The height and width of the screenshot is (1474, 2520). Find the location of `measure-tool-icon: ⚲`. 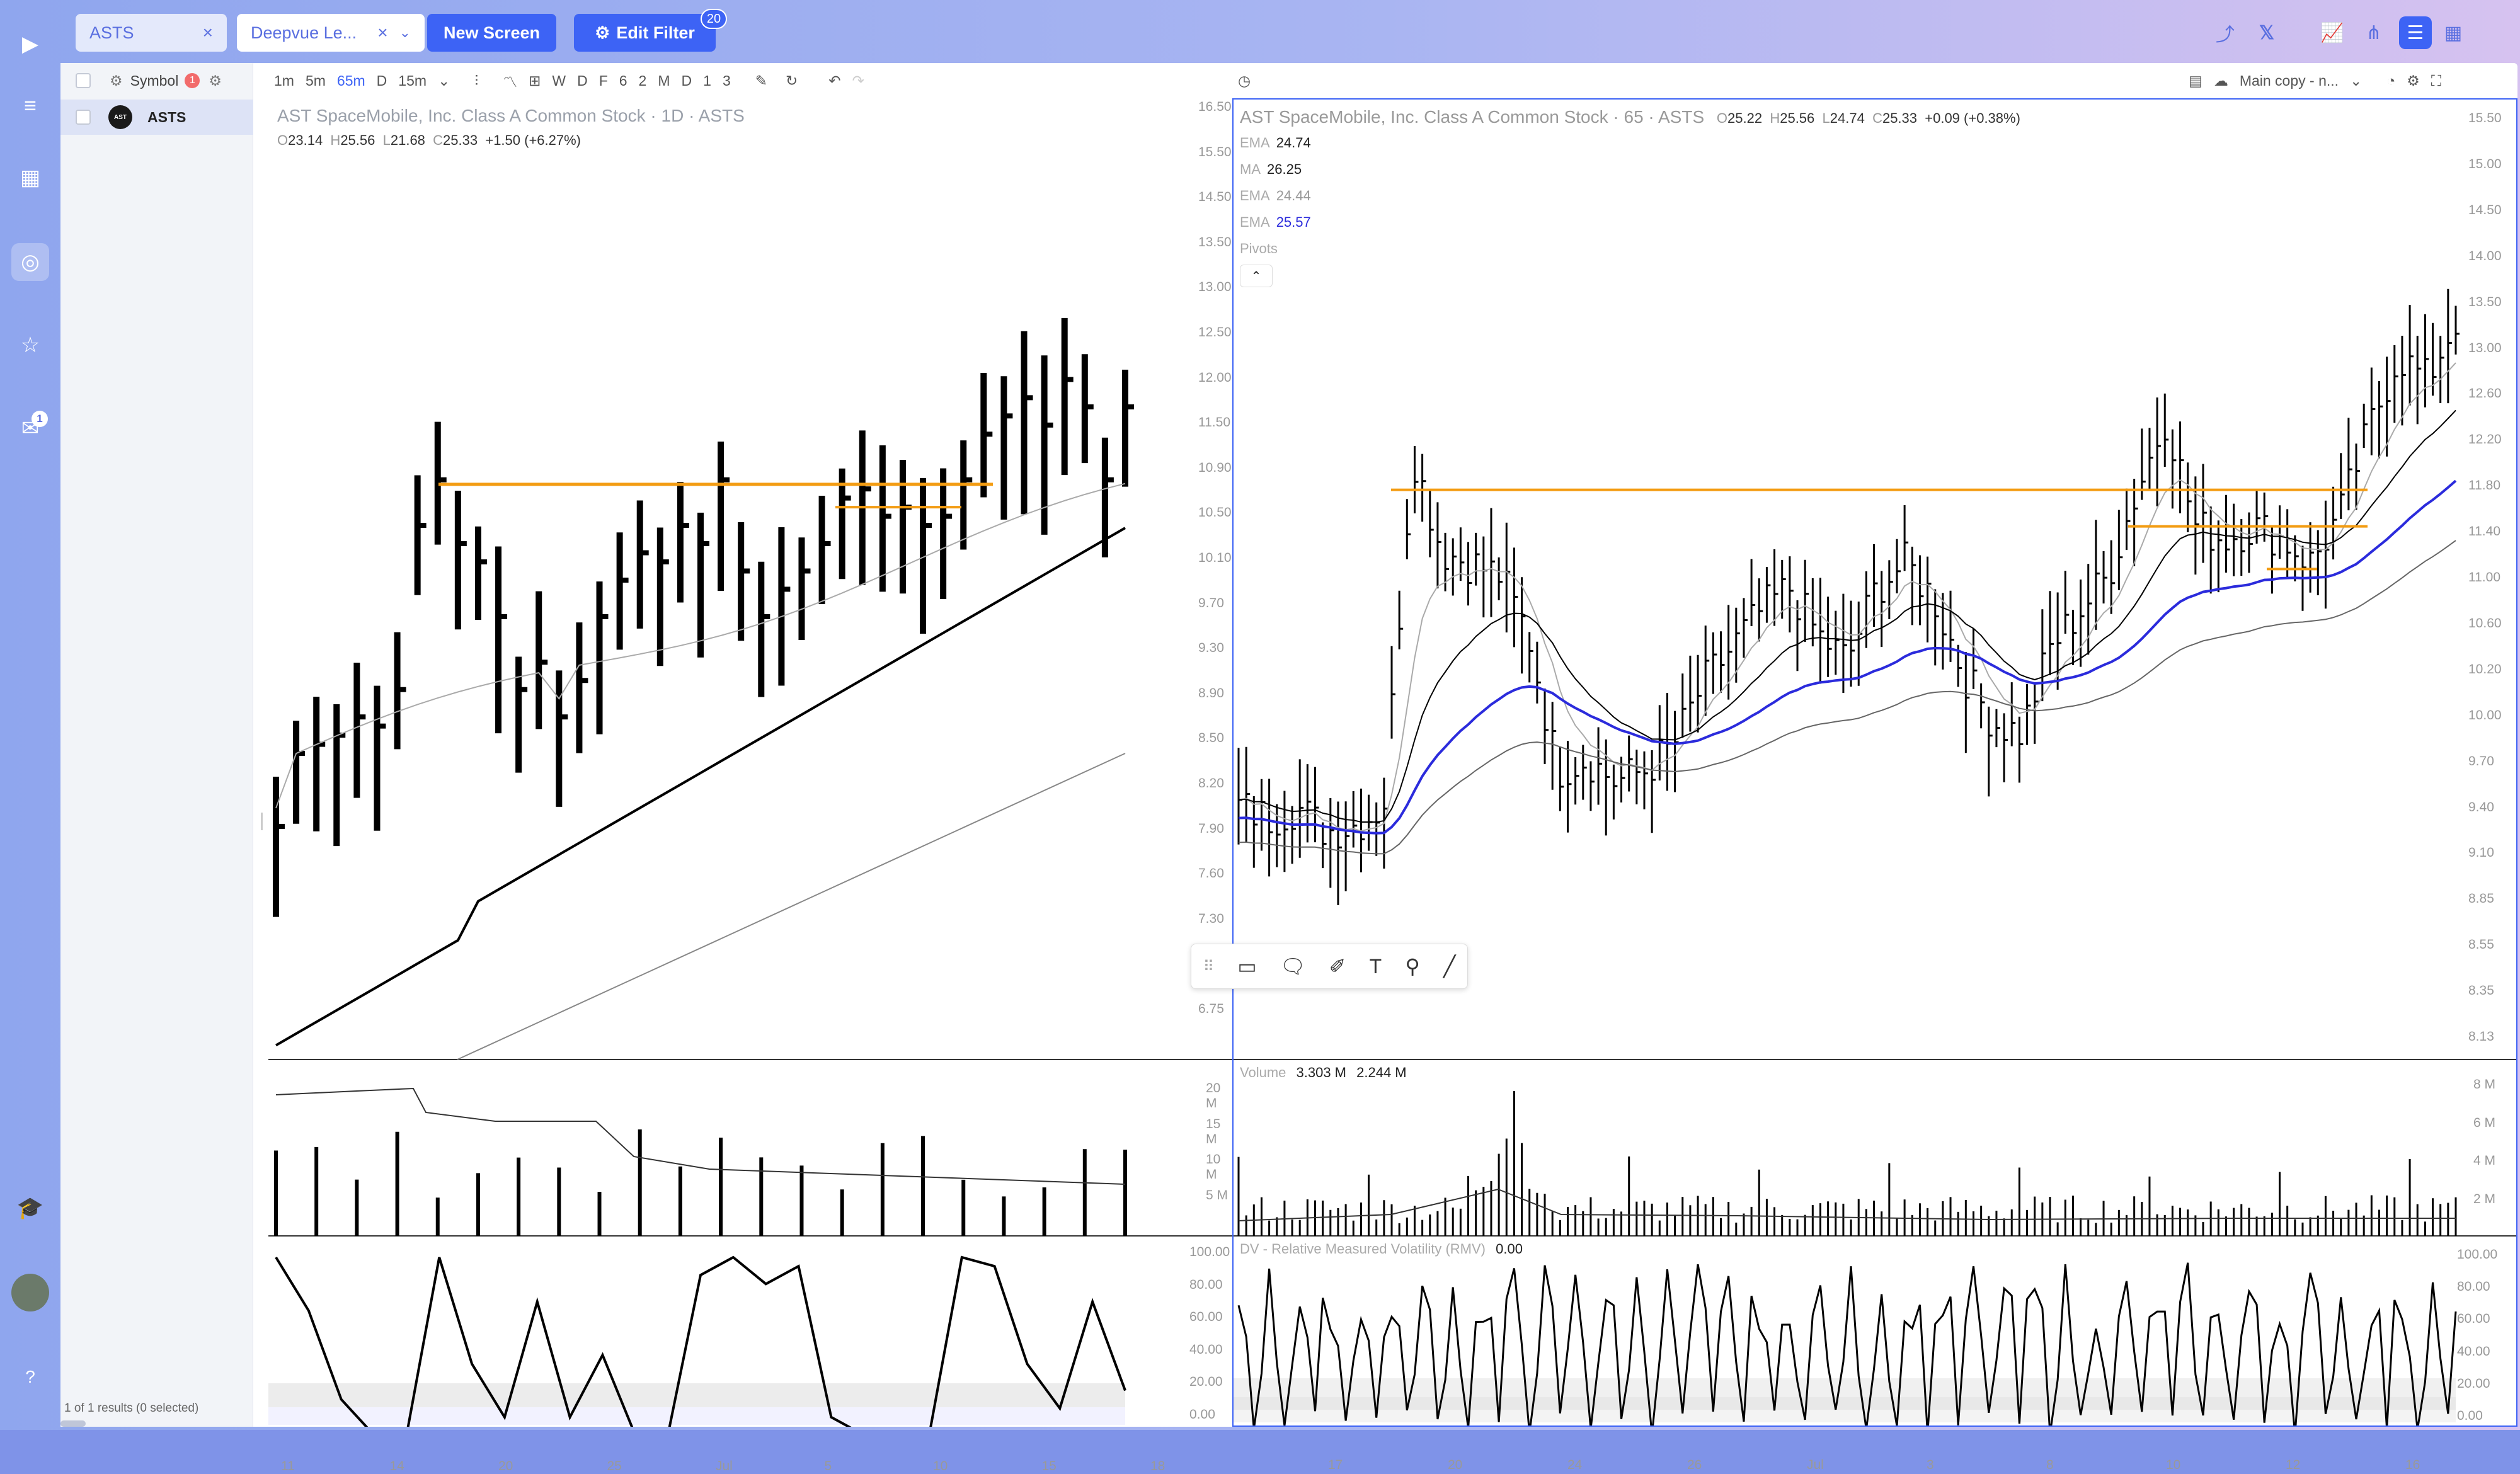

measure-tool-icon: ⚲ is located at coordinates (1412, 966).